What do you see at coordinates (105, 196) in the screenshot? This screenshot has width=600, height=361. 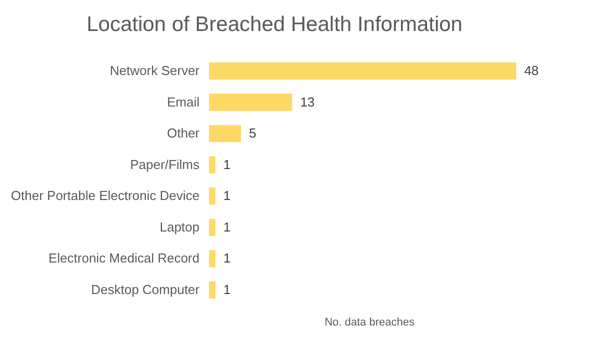 I see `y-tick-label: Other Portable Electronic Device` at bounding box center [105, 196].